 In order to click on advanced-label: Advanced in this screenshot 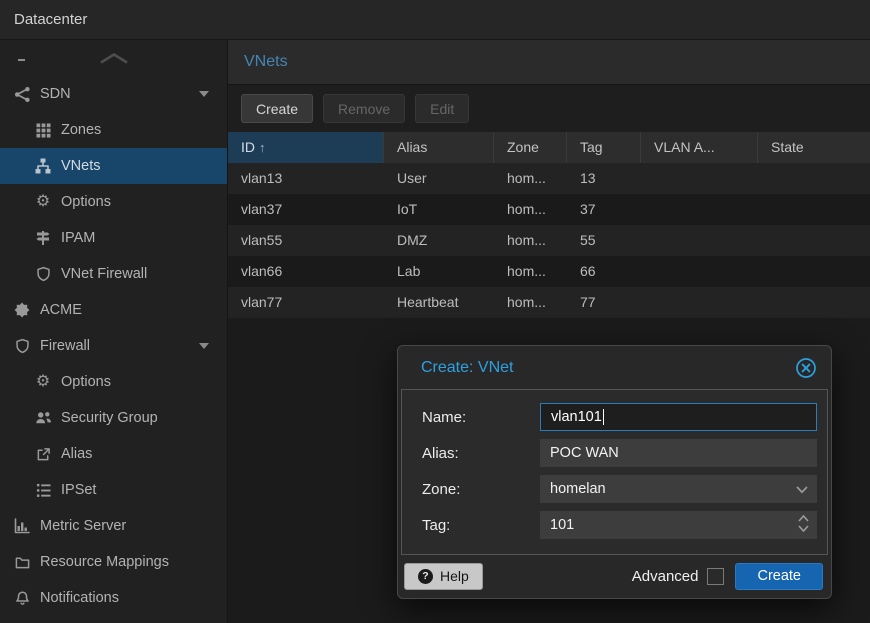, I will do `click(665, 576)`.